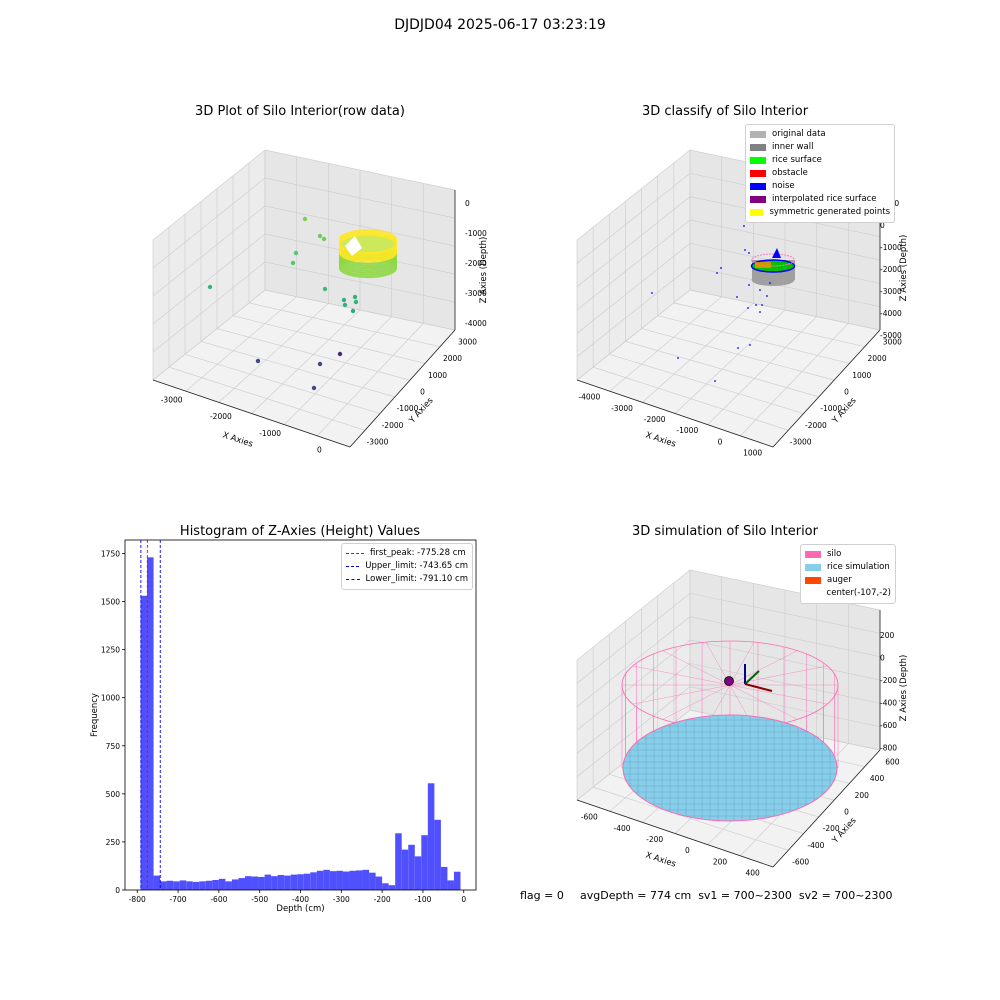 This screenshot has height=1000, width=1000. I want to click on noise-marker, so click(776, 253).